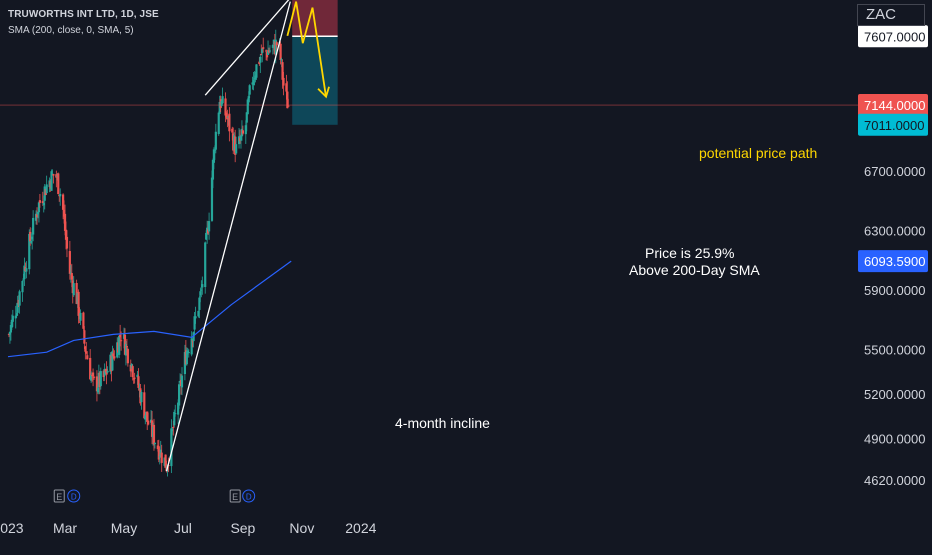 The height and width of the screenshot is (555, 932). I want to click on price-label-target, so click(893, 124).